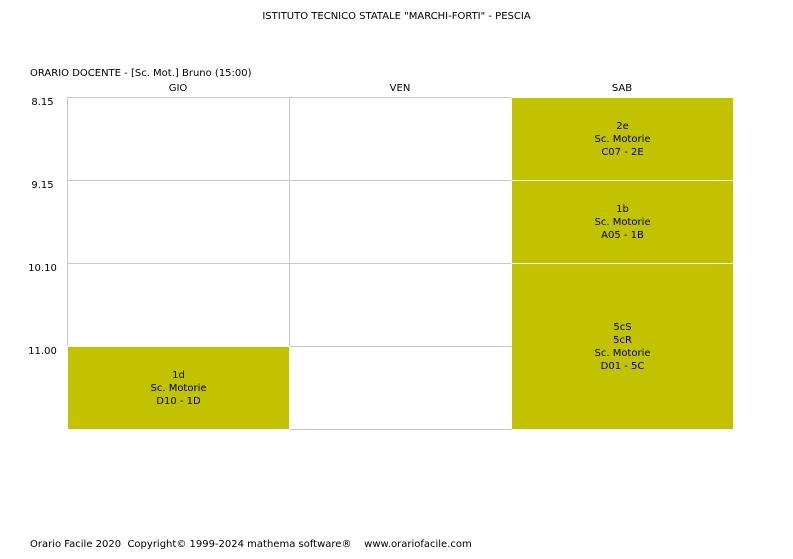 The image size is (793, 559). I want to click on lesson-block-sab-3: 5cS 5cR Sc. Motorie D01 - 5C, so click(622, 346).